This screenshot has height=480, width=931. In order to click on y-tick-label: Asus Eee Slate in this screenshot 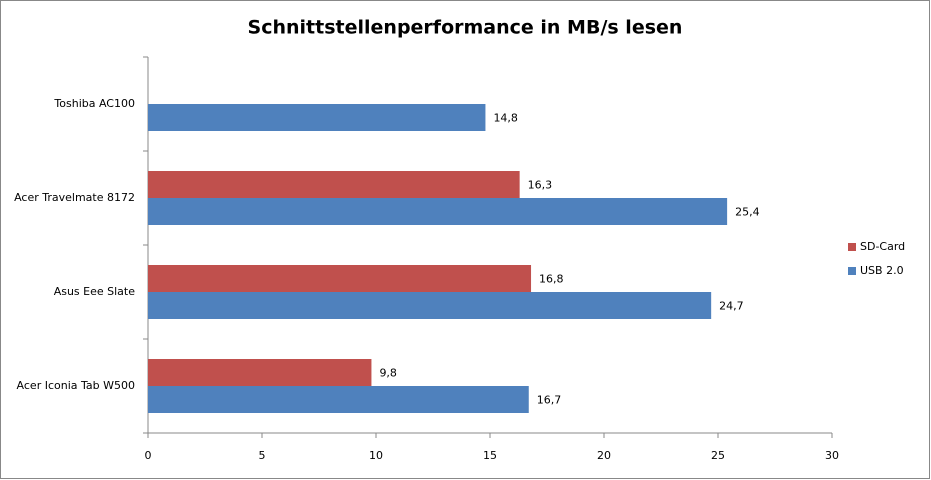, I will do `click(95, 291)`.